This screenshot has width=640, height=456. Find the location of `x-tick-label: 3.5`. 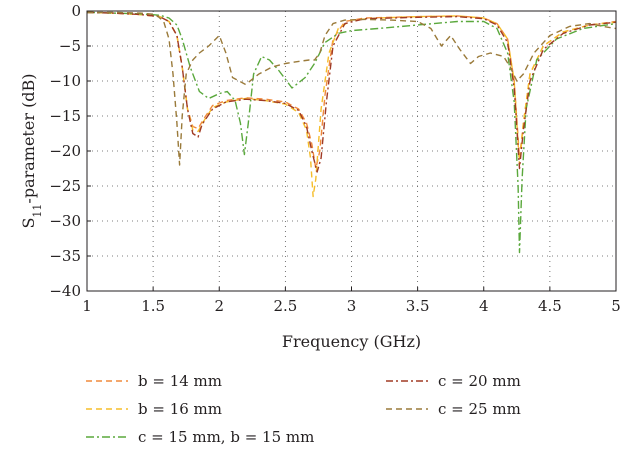

x-tick-label: 3.5 is located at coordinates (418, 306).